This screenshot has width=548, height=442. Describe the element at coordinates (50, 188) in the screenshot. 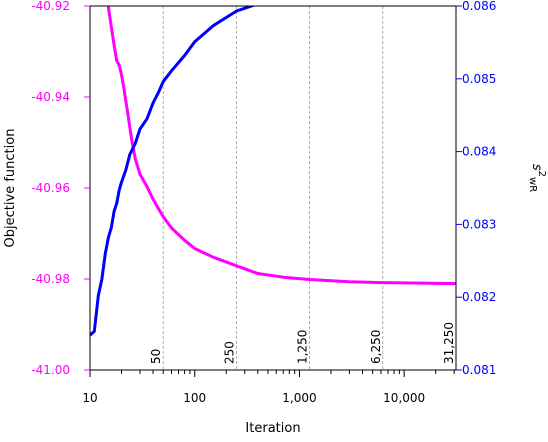

I see `y-left-tick-label: -40.96` at that location.